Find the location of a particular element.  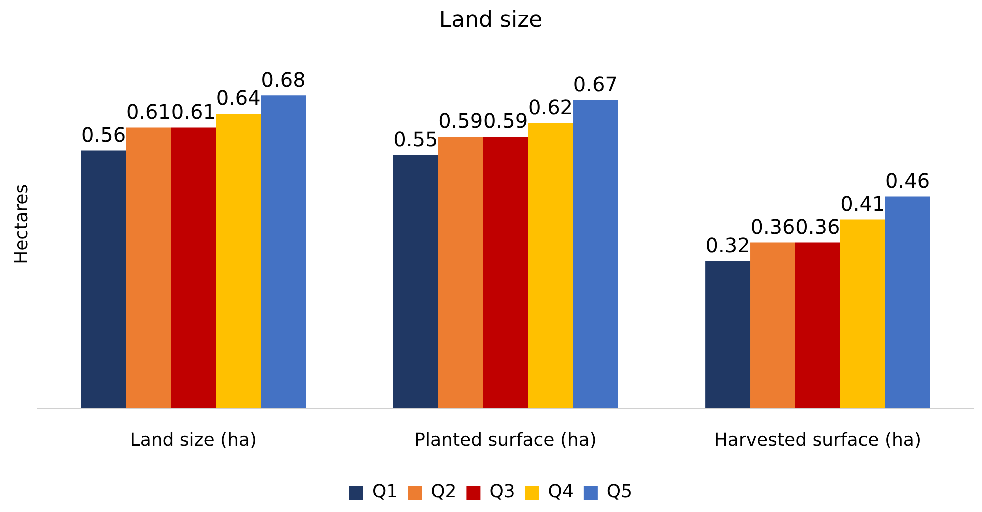

x-tick-label: Harvested surface (ha) is located at coordinates (818, 440).